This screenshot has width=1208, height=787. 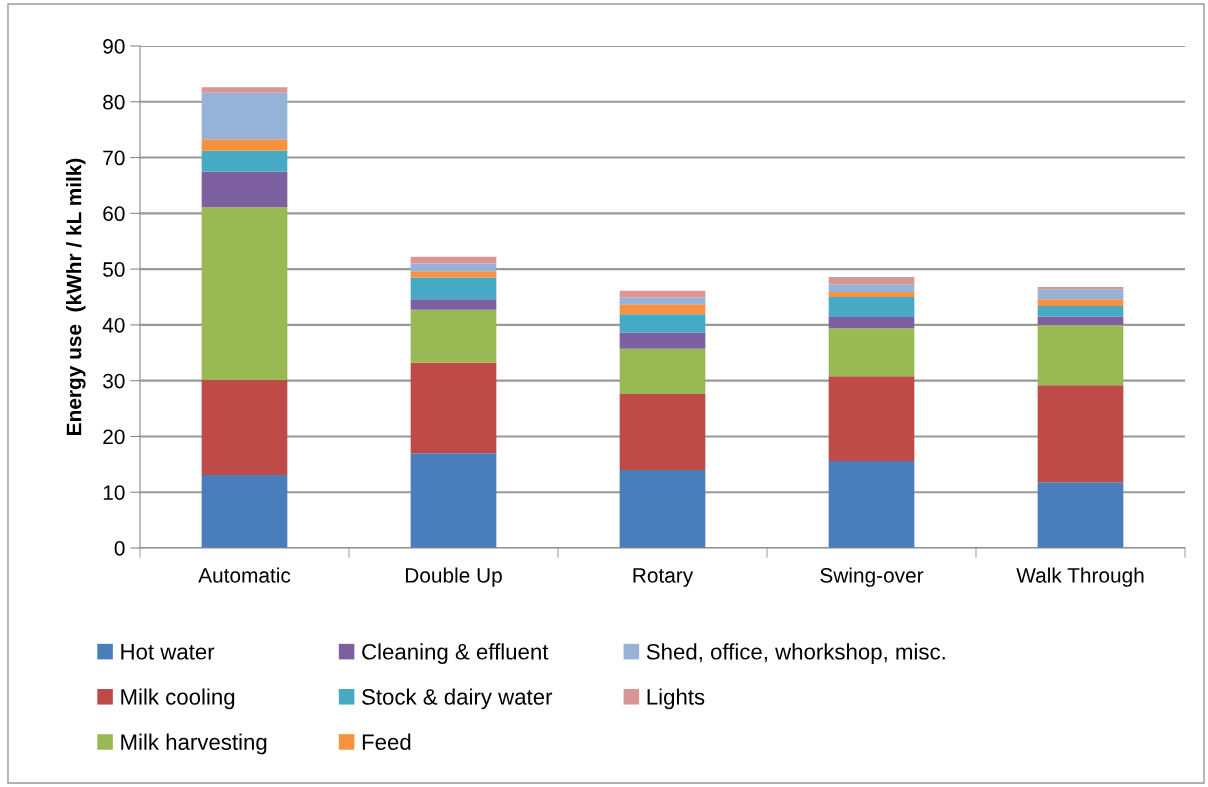 I want to click on y-tick-label: 80, so click(x=114, y=102).